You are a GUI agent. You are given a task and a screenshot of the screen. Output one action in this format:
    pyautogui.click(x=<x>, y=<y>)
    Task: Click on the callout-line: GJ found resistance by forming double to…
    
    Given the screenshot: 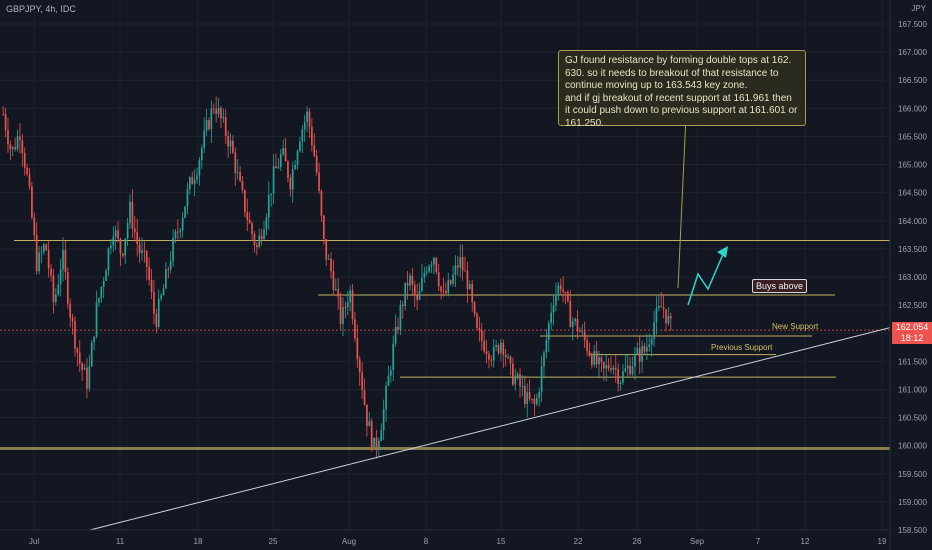 What is the action you would take?
    pyautogui.click(x=678, y=60)
    